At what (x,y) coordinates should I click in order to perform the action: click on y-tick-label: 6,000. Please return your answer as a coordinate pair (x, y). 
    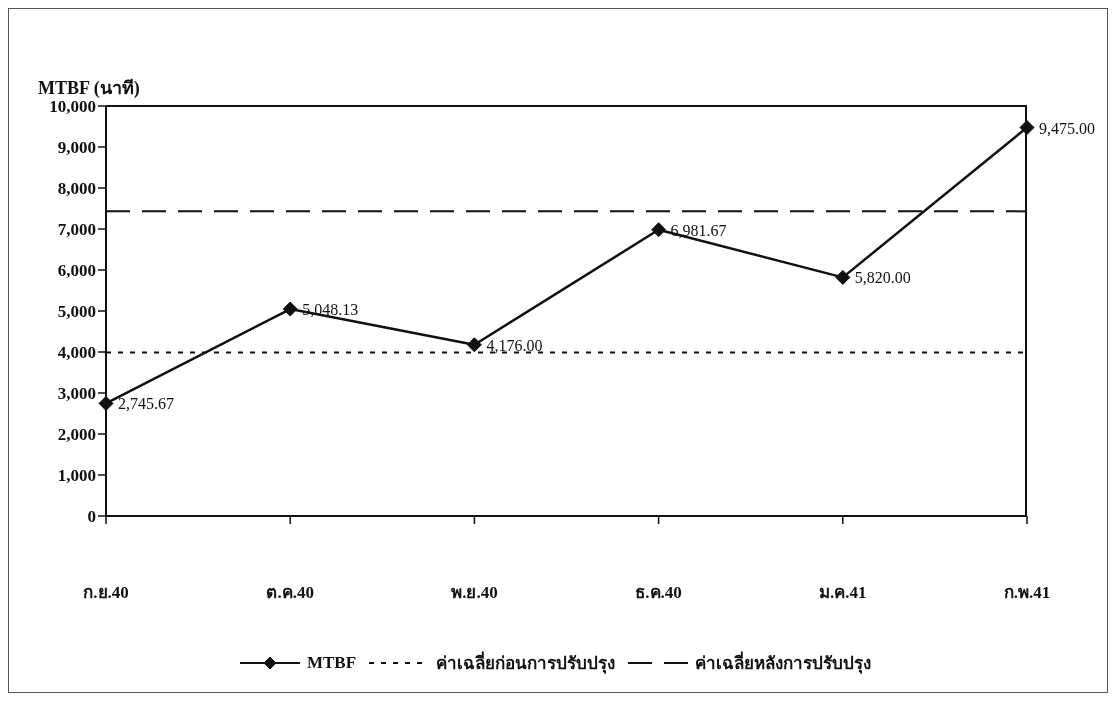
    Looking at the image, I should click on (76, 271).